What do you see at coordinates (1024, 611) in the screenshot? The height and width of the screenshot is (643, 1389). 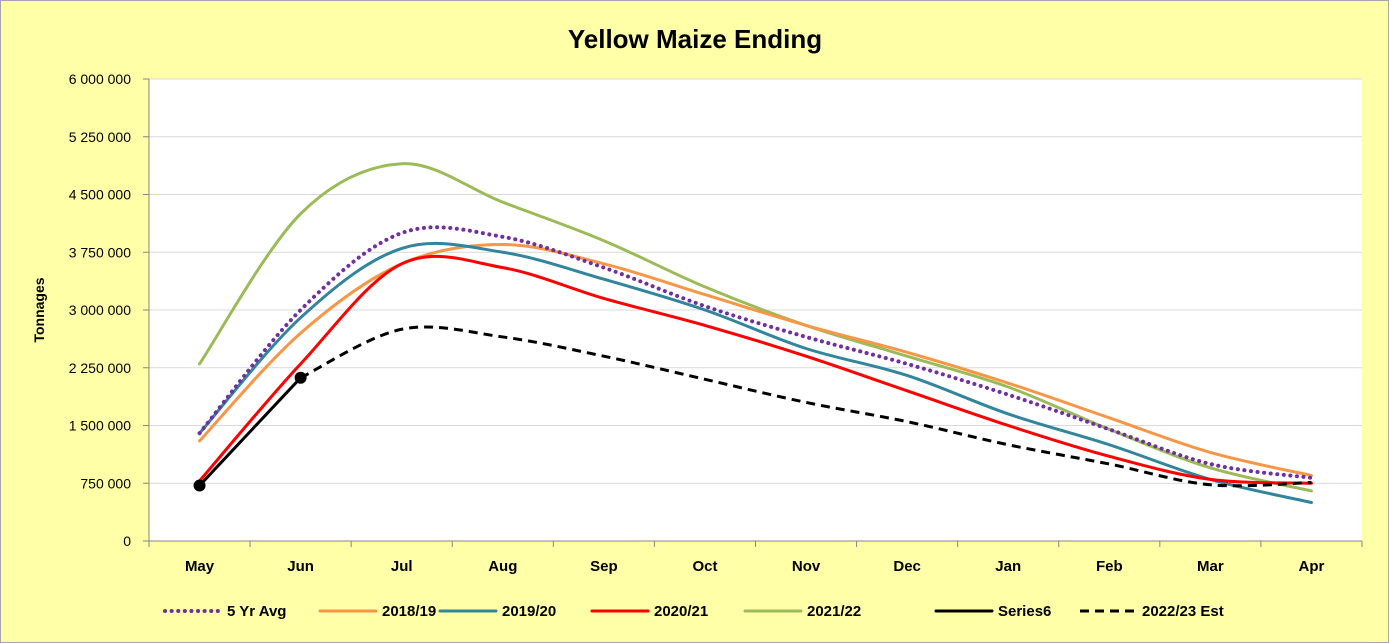 I see `legend-label: Series6` at bounding box center [1024, 611].